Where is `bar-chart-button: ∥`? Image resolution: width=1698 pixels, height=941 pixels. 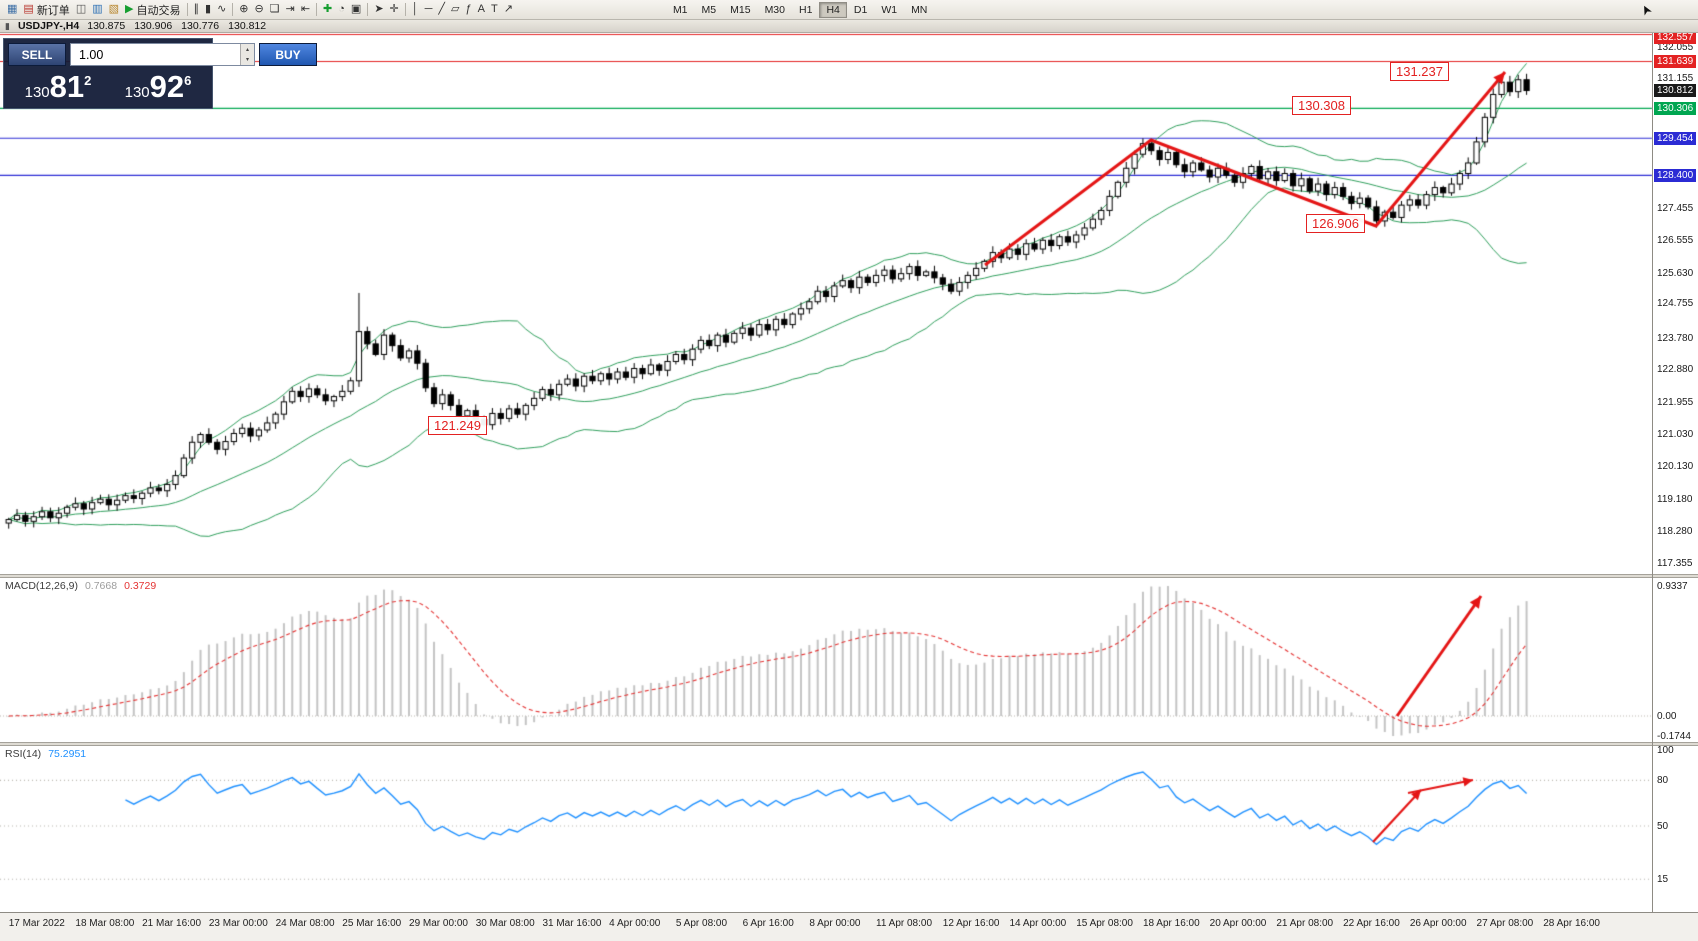
bar-chart-button: ∥ is located at coordinates (197, 9).